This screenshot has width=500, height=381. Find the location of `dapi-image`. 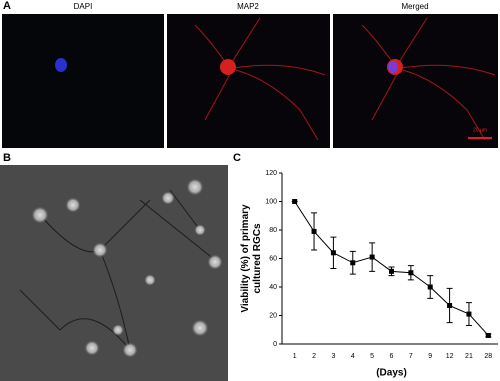

dapi-image is located at coordinates (83, 81).